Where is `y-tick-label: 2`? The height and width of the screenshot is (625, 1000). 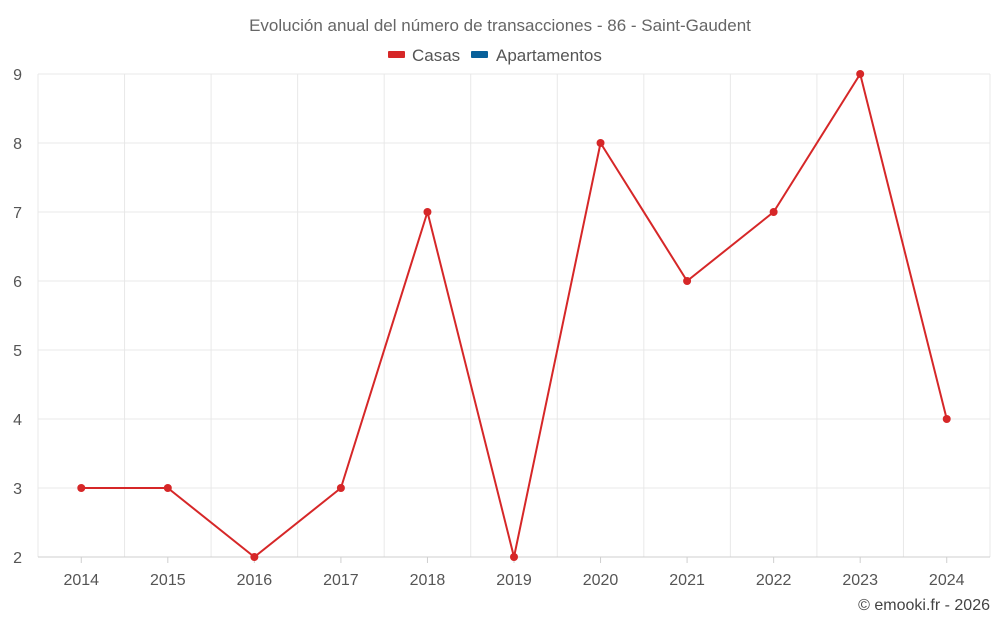 y-tick-label: 2 is located at coordinates (17, 558).